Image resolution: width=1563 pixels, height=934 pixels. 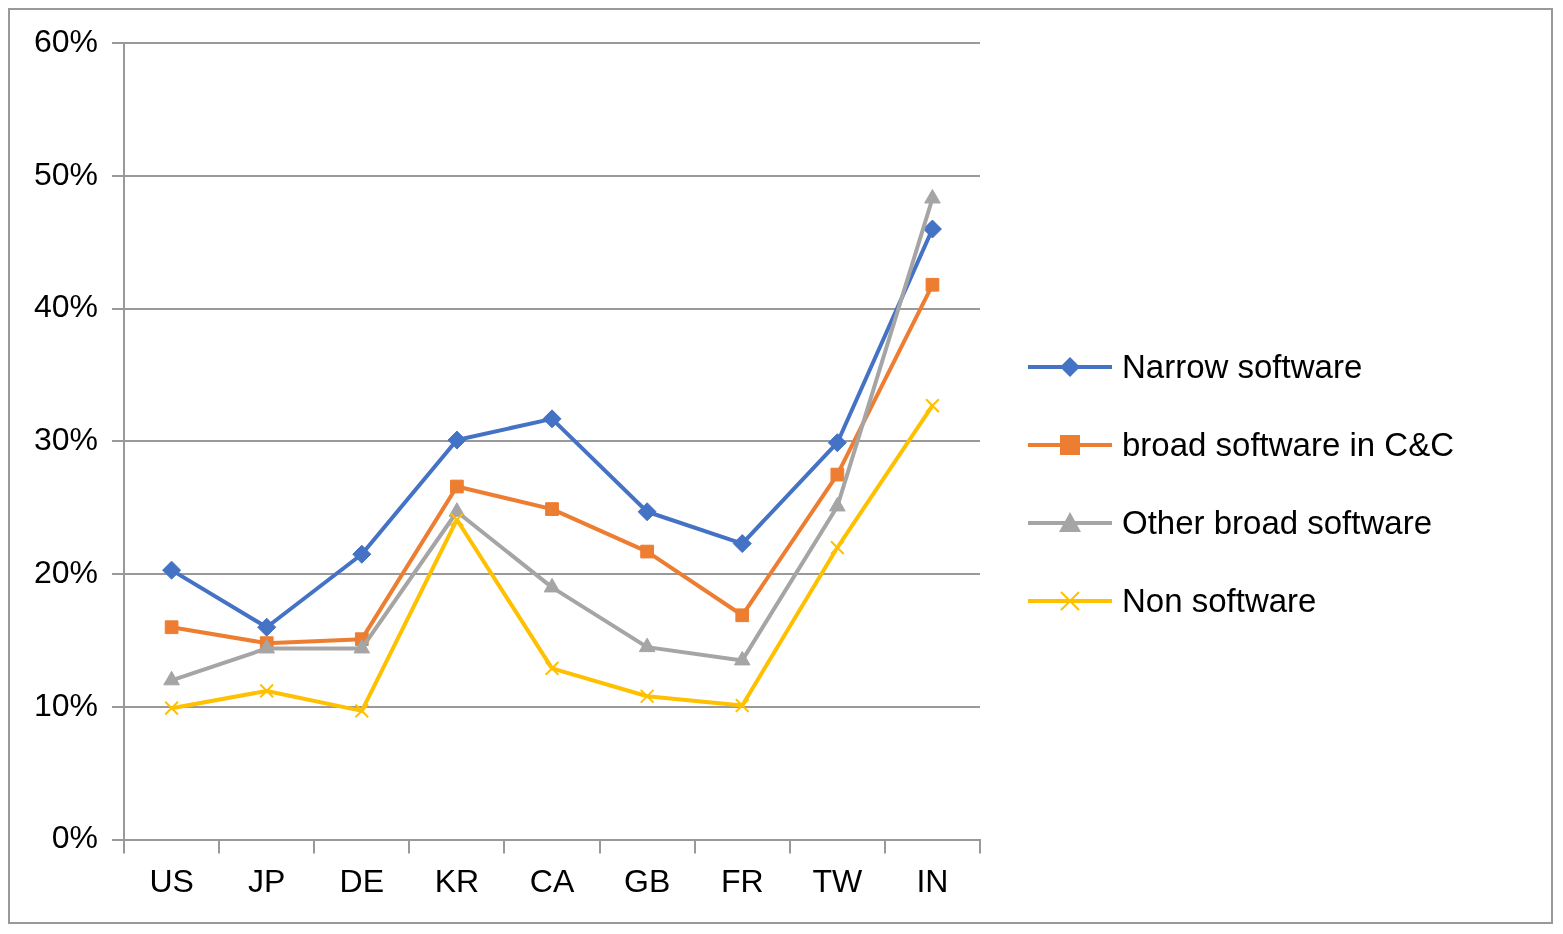 I want to click on legend-label: Other broad software, so click(x=1277, y=523).